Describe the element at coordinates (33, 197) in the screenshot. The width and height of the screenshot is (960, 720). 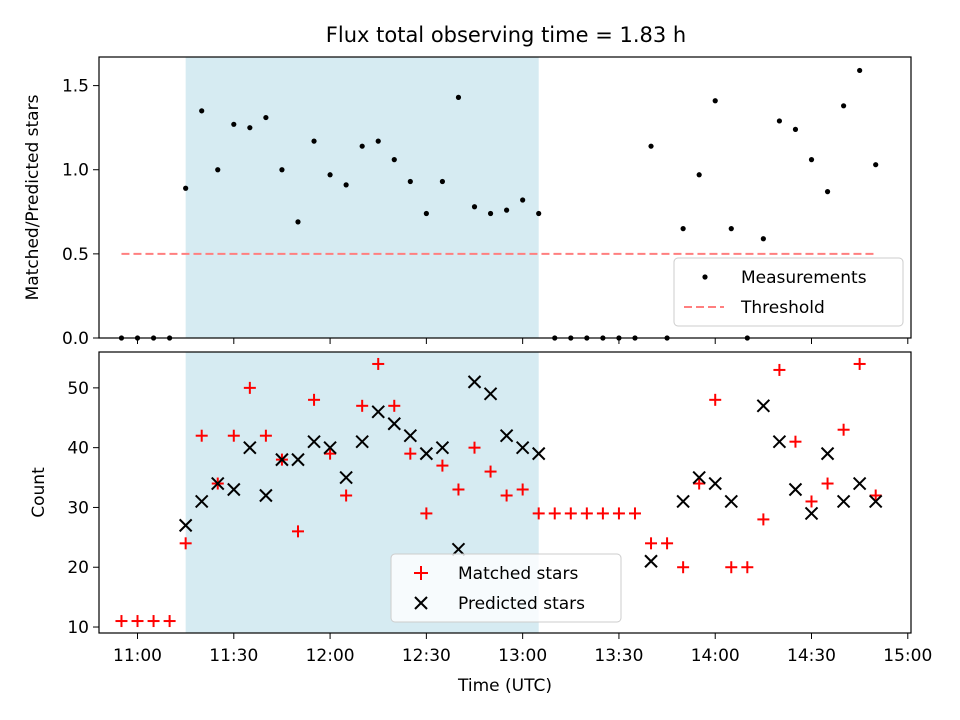
I see `top-y-axis-label: Matched/Predicted stars` at that location.